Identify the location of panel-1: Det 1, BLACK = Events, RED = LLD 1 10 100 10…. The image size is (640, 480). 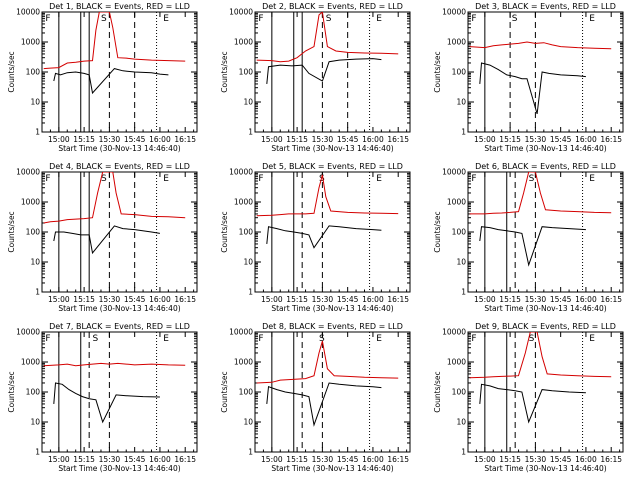
(102, 77).